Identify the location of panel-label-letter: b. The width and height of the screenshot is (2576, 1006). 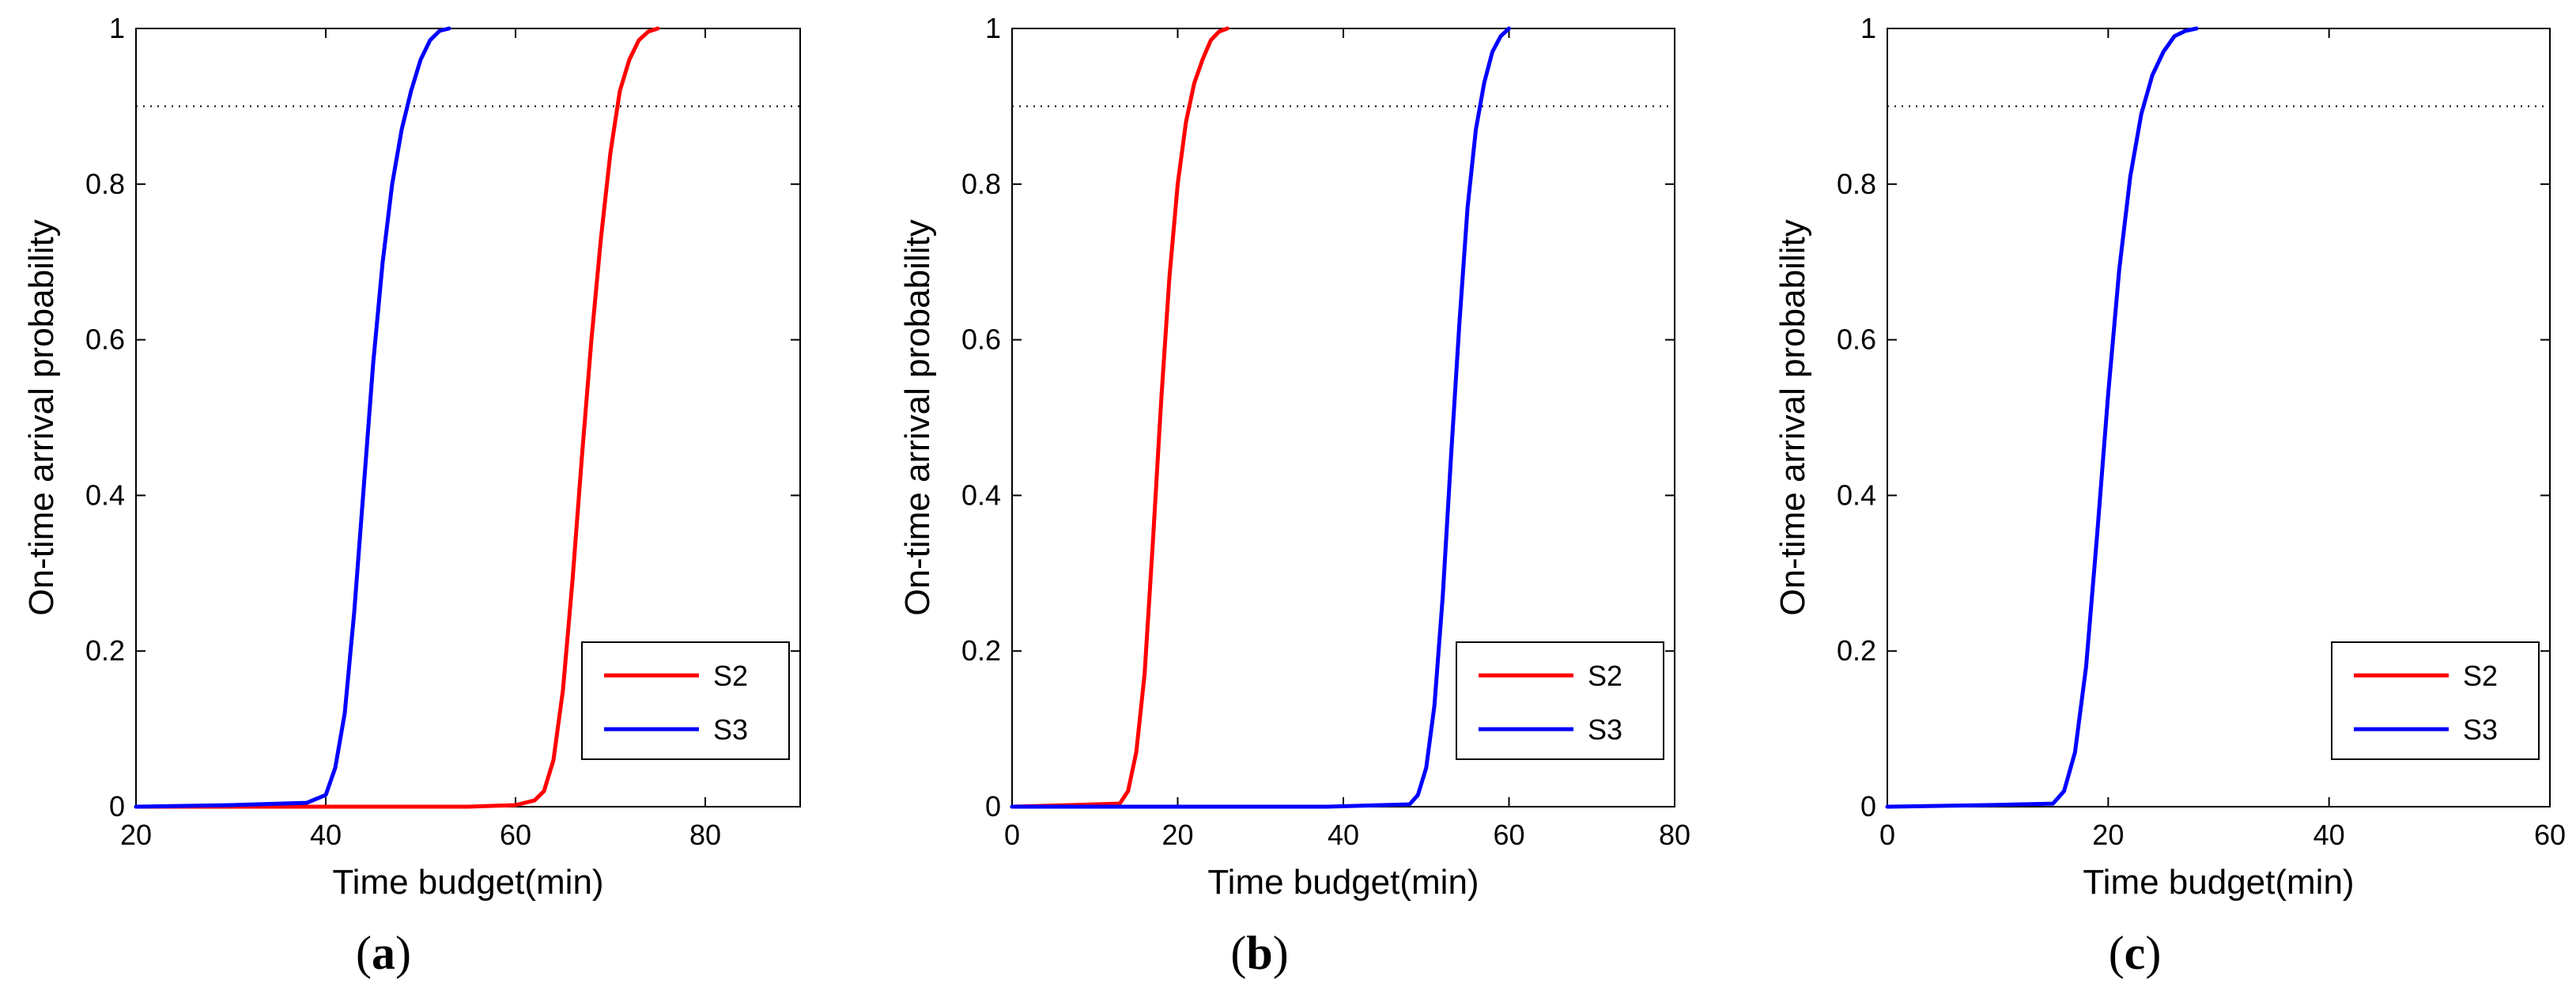
(1259, 953).